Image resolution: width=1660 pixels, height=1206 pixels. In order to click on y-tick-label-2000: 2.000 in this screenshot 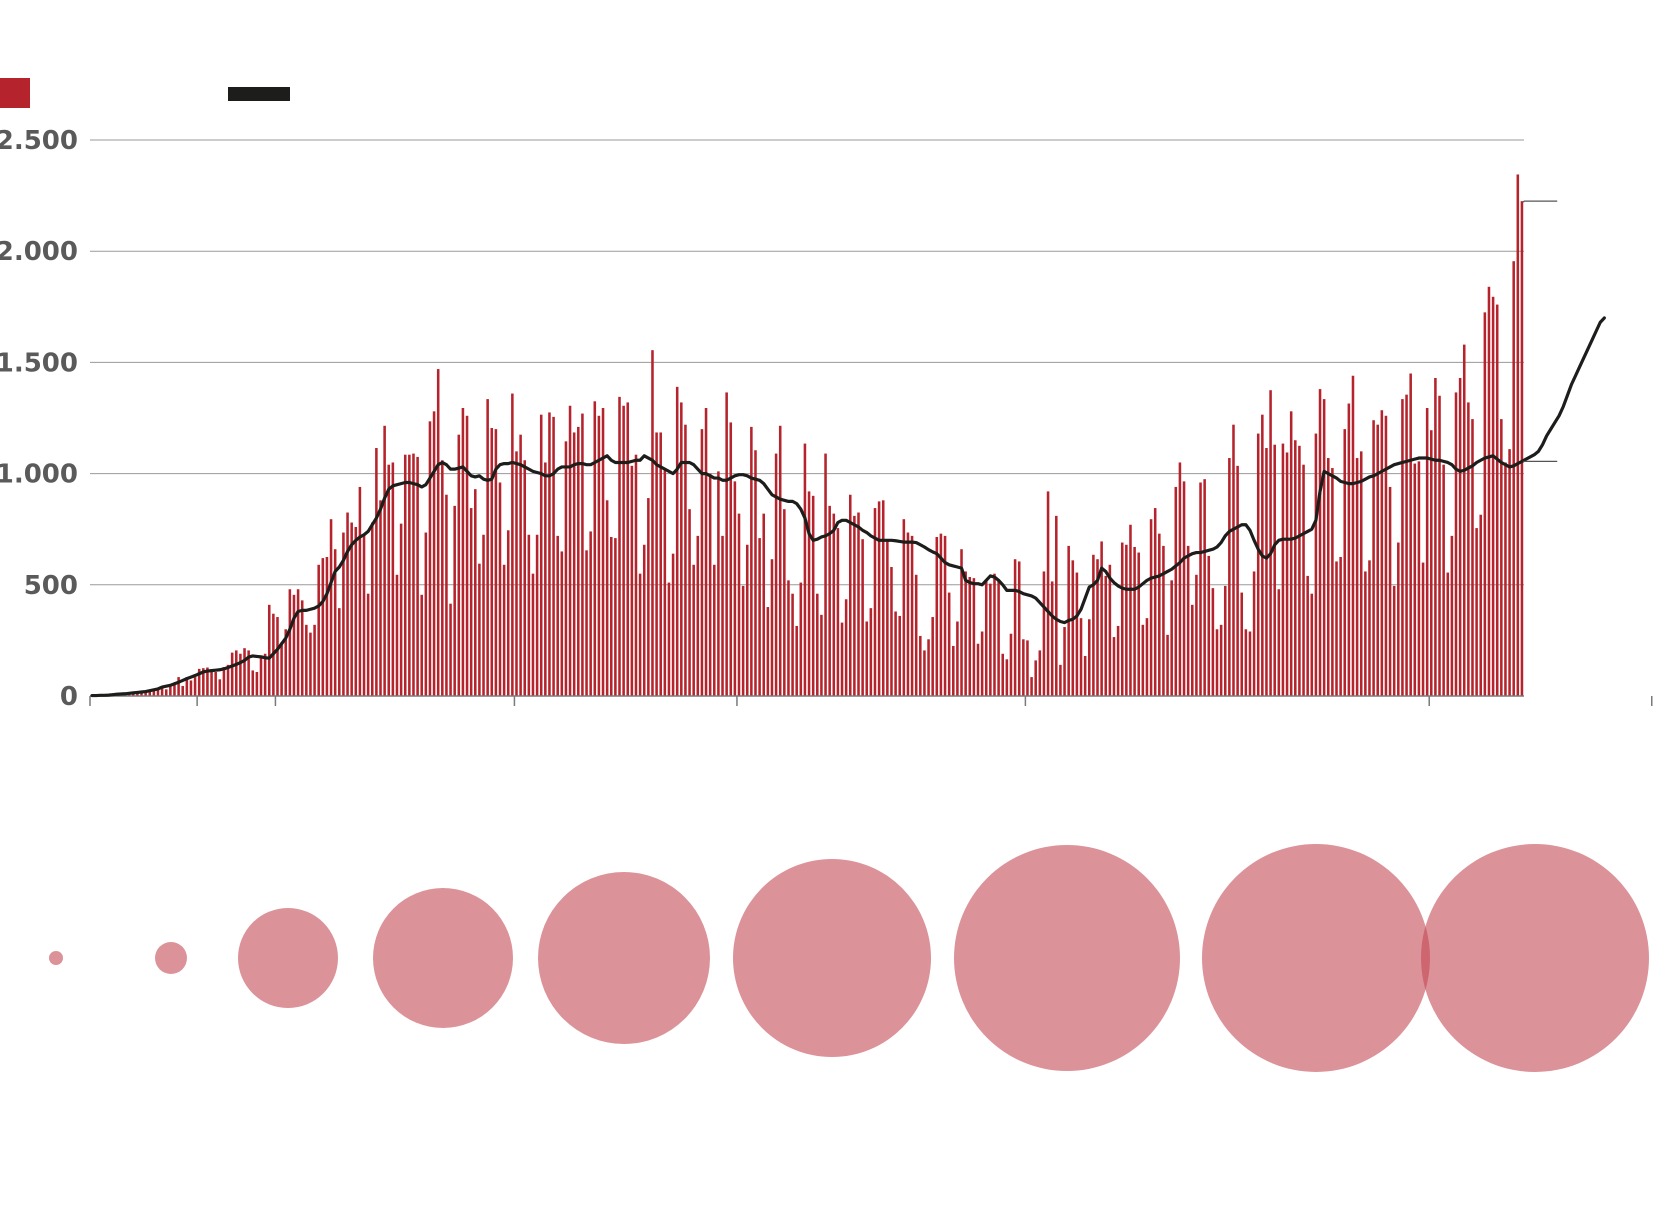, I will do `click(39, 252)`.